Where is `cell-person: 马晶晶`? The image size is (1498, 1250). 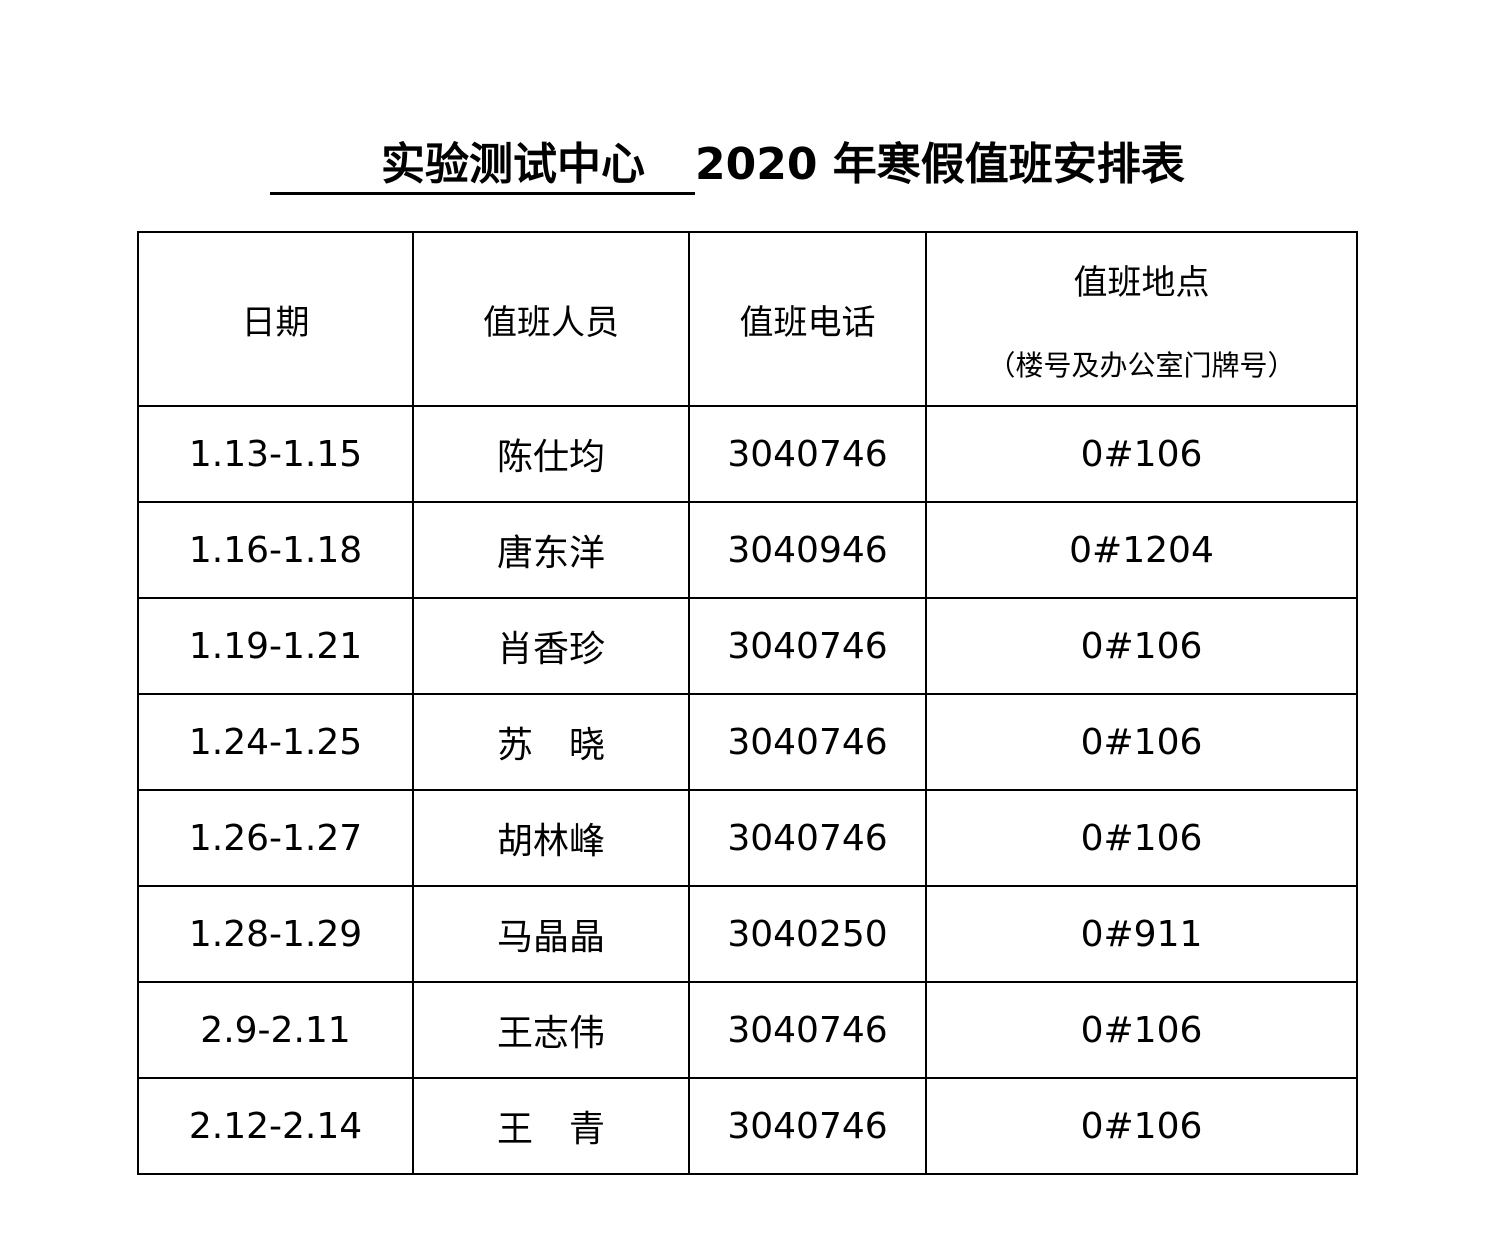
cell-person: 马晶晶 is located at coordinates (551, 934).